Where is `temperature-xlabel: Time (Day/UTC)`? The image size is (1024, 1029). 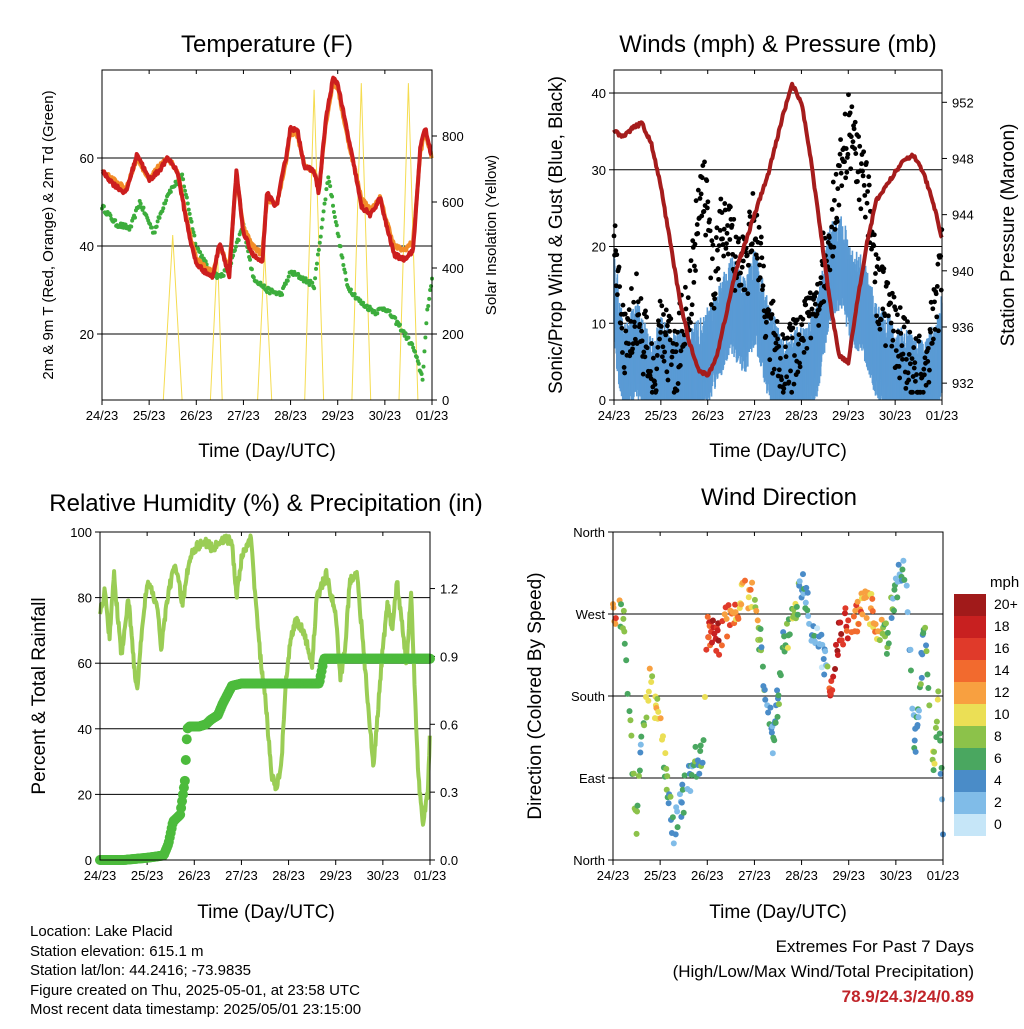
temperature-xlabel: Time (Day/UTC) is located at coordinates (267, 451).